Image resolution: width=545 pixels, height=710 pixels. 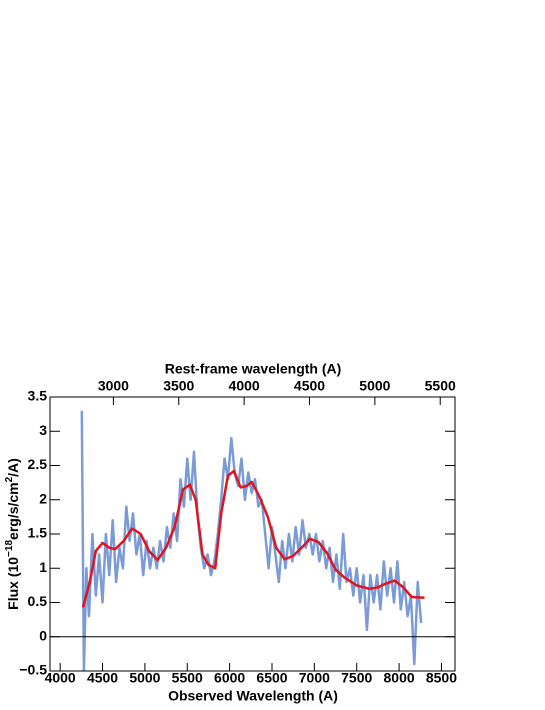 I want to click on x2-tick-label: 3000, so click(x=113, y=386).